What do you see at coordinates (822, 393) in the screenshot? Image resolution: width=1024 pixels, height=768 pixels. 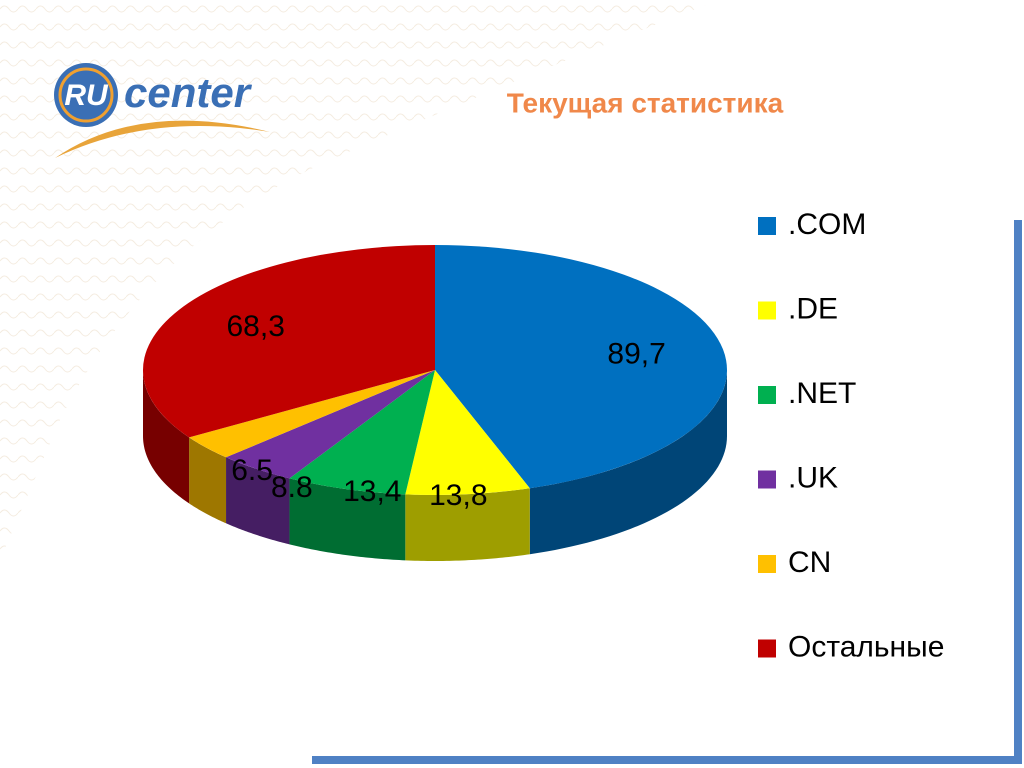 I see `legend-label: .NET` at bounding box center [822, 393].